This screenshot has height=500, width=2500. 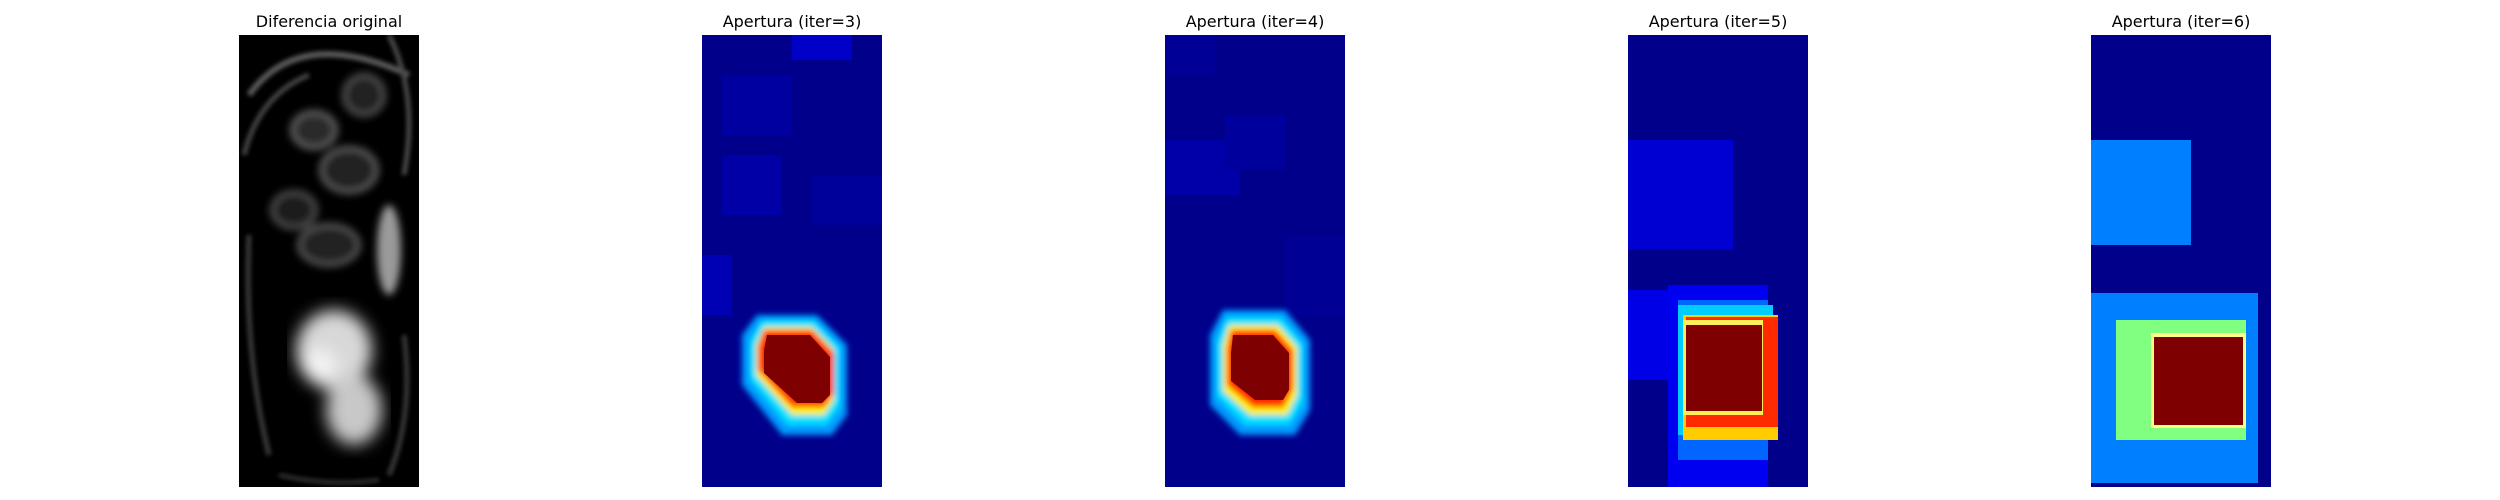 What do you see at coordinates (2181, 21) in the screenshot?
I see `panel-title: Apertura (iter=6)` at bounding box center [2181, 21].